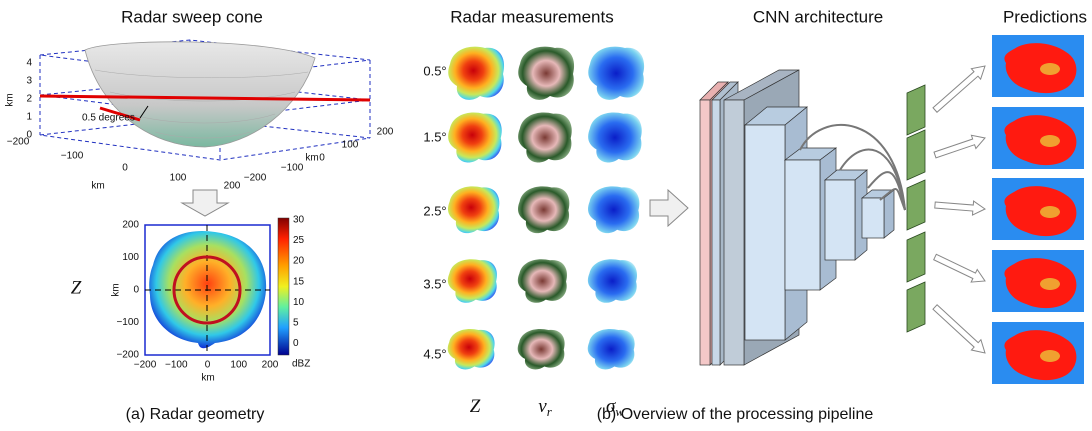 Image resolution: width=1092 pixels, height=431 pixels. What do you see at coordinates (283, 286) in the screenshot?
I see `colorbar` at bounding box center [283, 286].